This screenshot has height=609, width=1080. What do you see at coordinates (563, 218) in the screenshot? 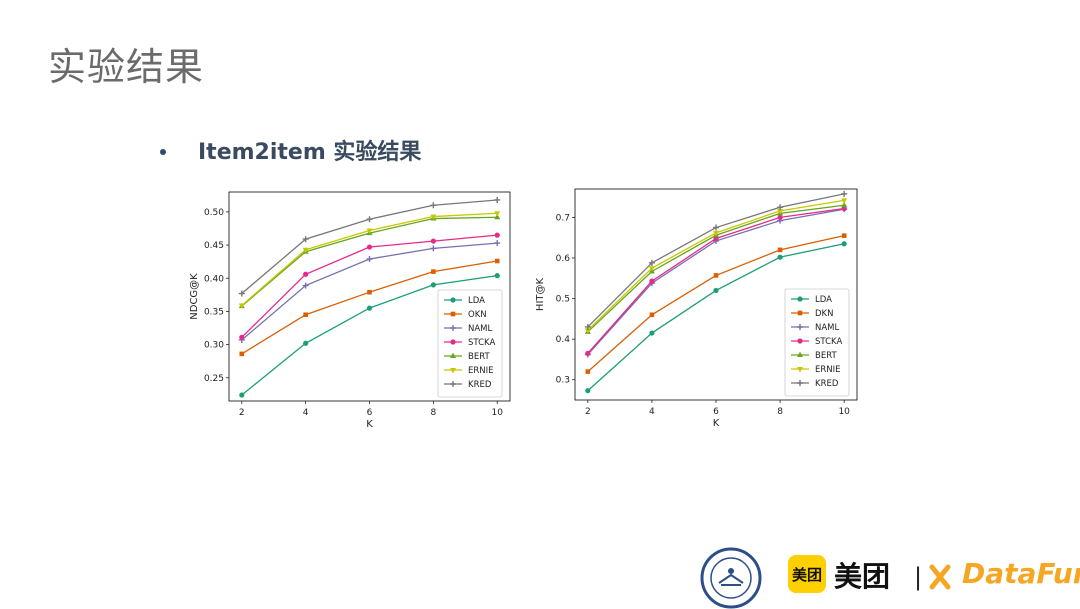
I see `y-tick-label: 0.7` at bounding box center [563, 218].